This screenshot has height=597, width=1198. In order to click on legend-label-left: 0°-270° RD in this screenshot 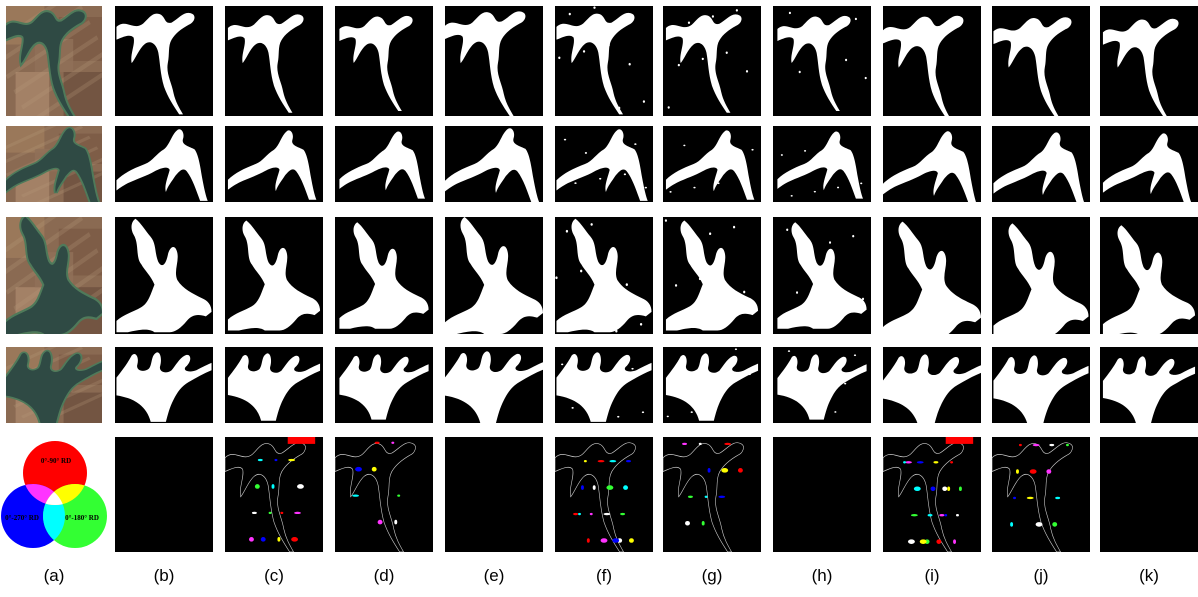, I will do `click(22, 518)`.